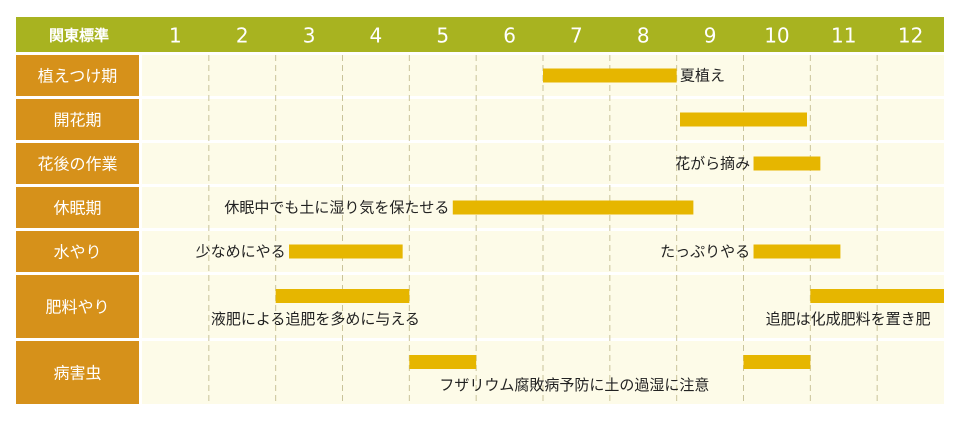  I want to click on bar-annotation: 夏植え, so click(702, 76).